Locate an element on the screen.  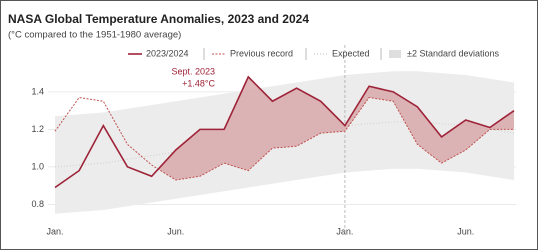
x-tick-label: Jan. is located at coordinates (54, 231).